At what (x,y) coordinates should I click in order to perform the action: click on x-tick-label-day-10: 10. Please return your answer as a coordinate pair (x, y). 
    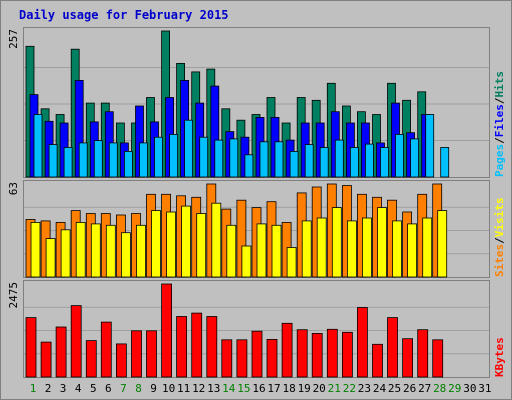
    Looking at the image, I should click on (168, 388).